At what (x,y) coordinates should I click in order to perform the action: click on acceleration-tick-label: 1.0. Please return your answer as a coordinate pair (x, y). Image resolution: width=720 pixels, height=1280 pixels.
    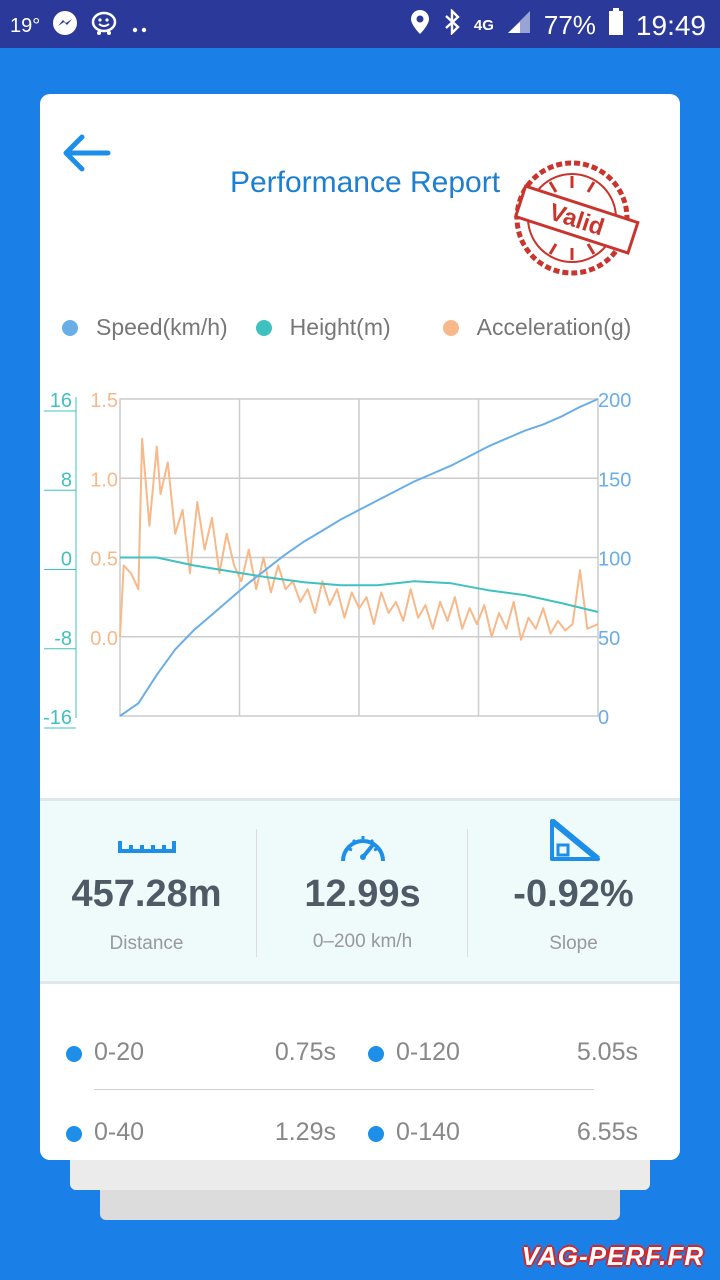
    Looking at the image, I should click on (104, 480).